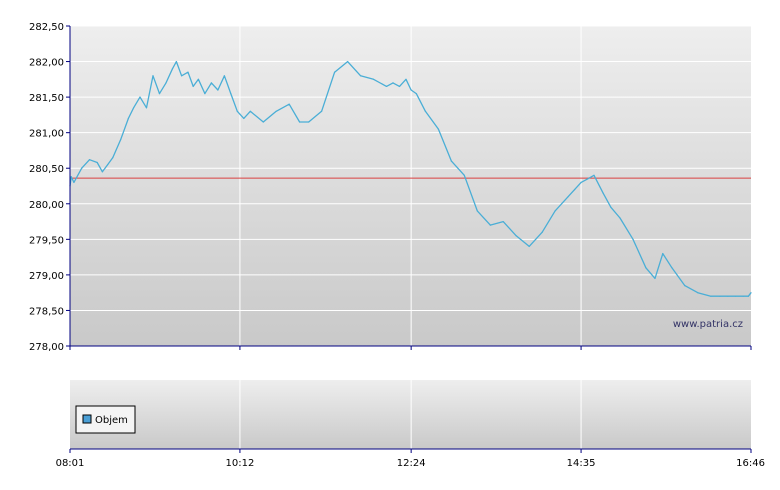 This screenshot has height=490, width=780. I want to click on legend: Objem, so click(105, 419).